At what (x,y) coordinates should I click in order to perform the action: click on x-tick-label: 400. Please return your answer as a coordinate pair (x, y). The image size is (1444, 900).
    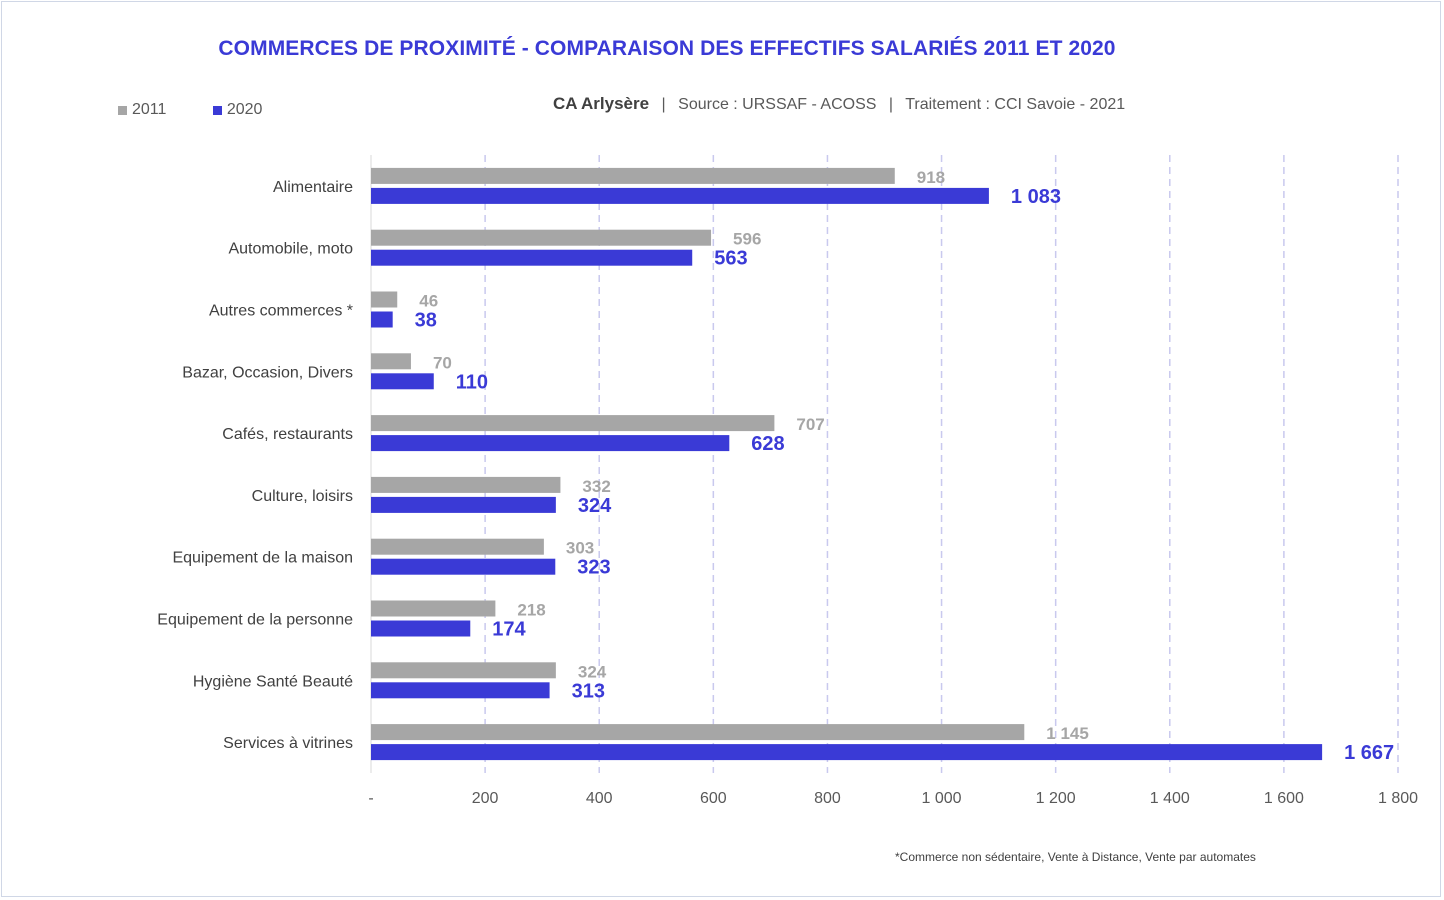
    Looking at the image, I should click on (599, 798).